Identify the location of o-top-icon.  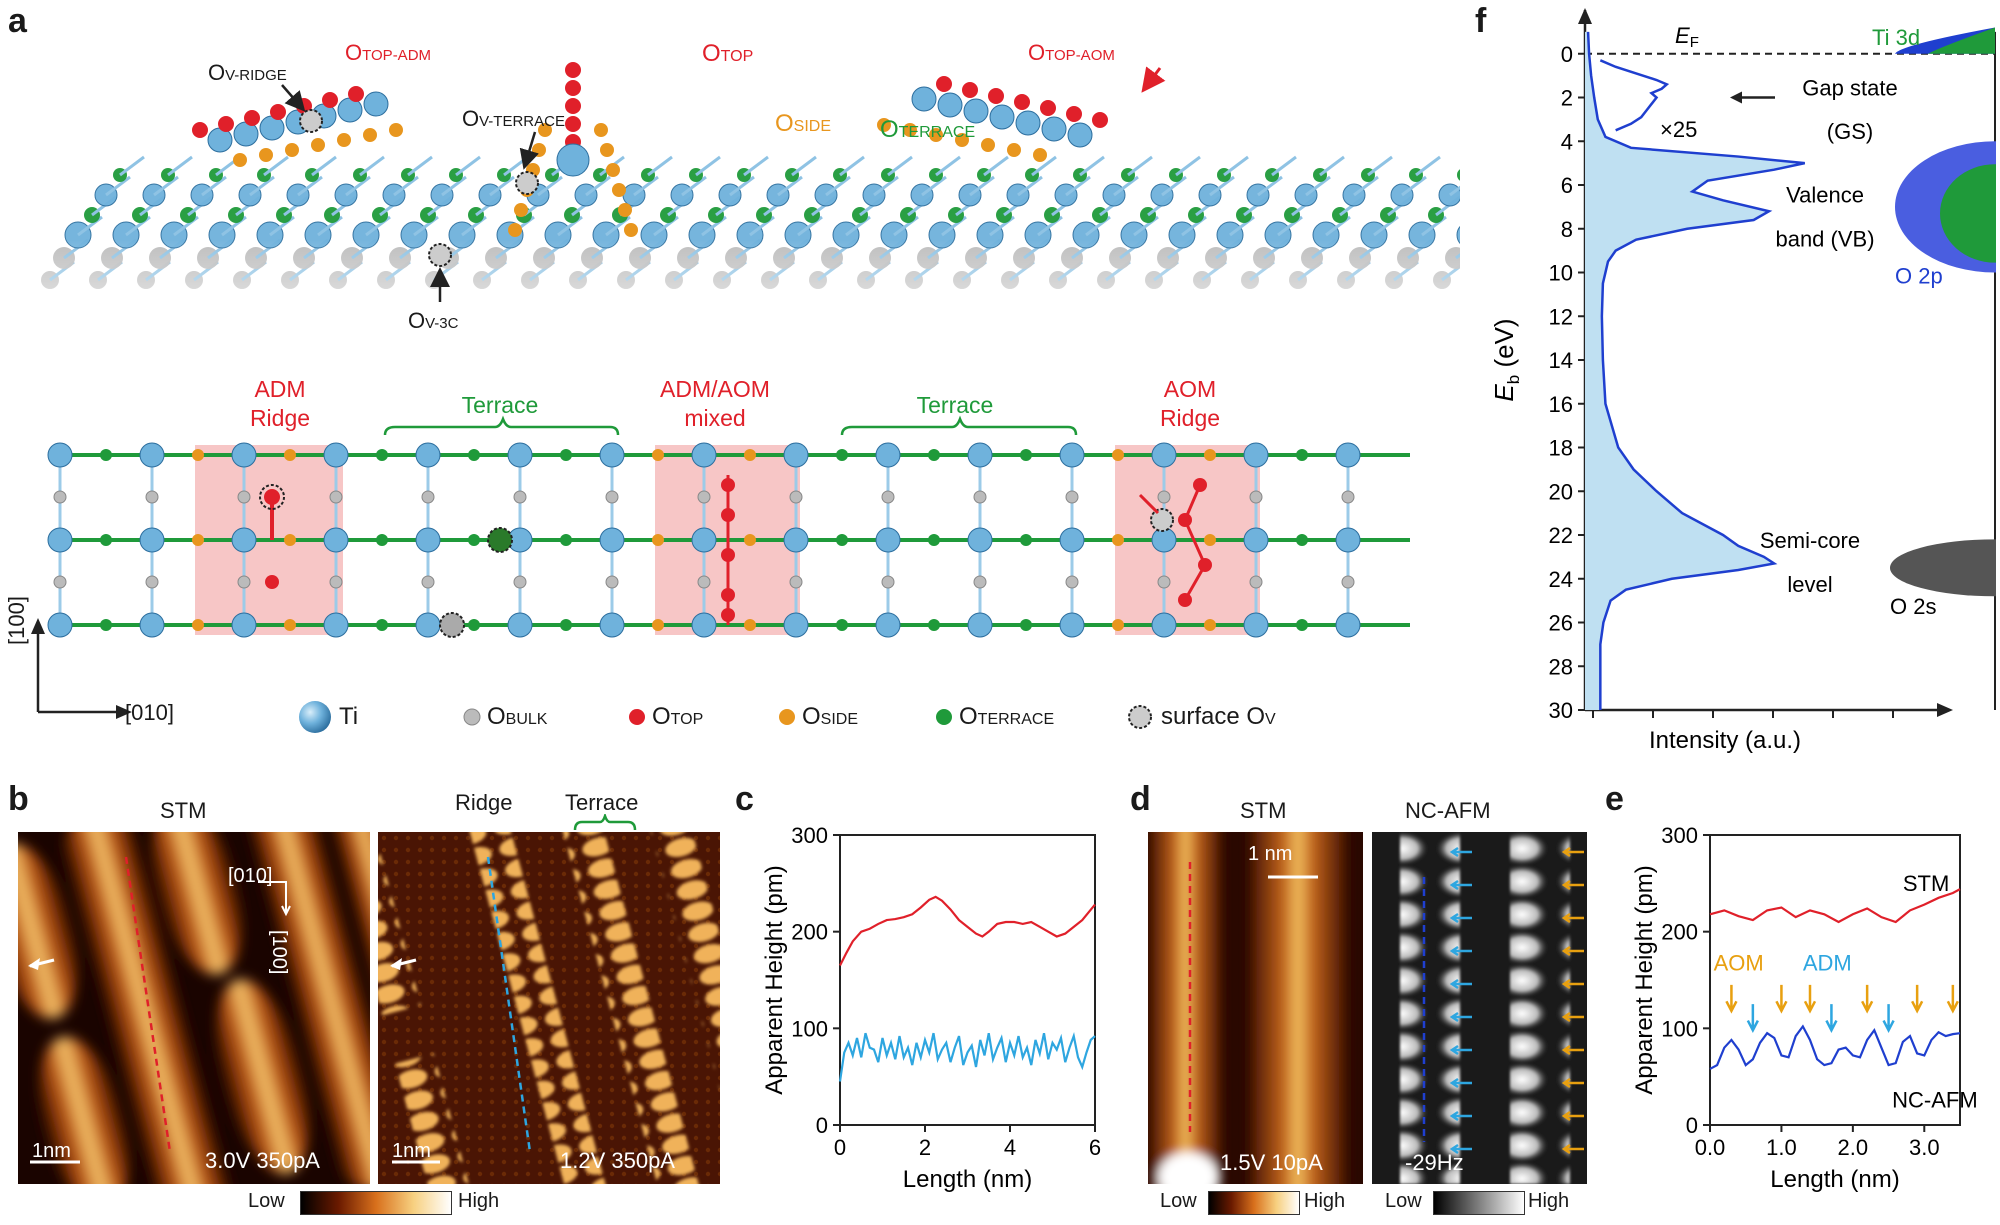
(637, 717).